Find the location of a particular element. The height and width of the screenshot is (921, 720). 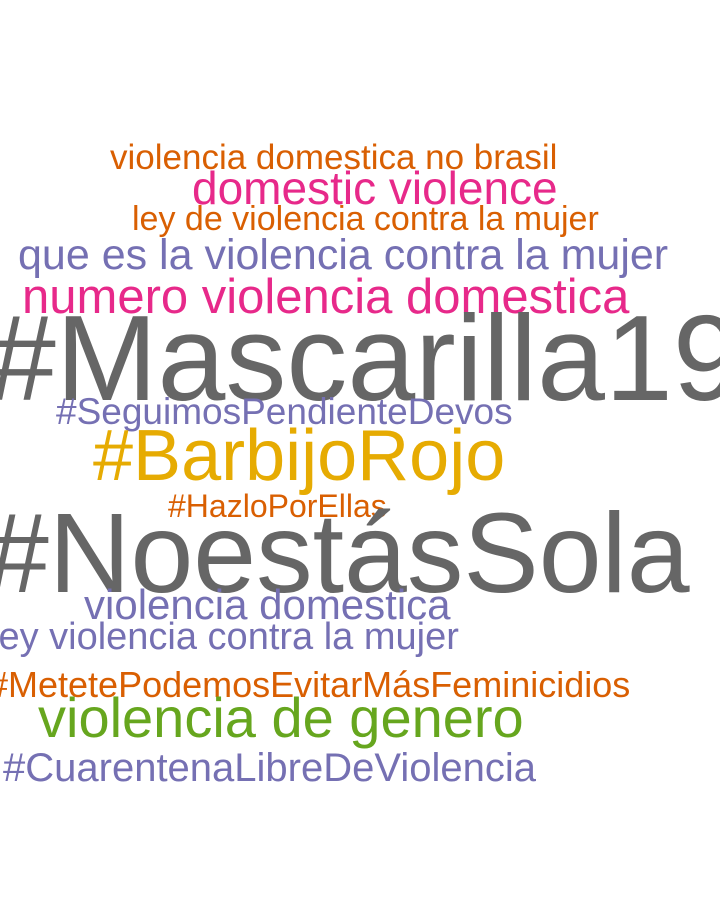

word-noestas-sola: #NoestásSola is located at coordinates (345, 553).